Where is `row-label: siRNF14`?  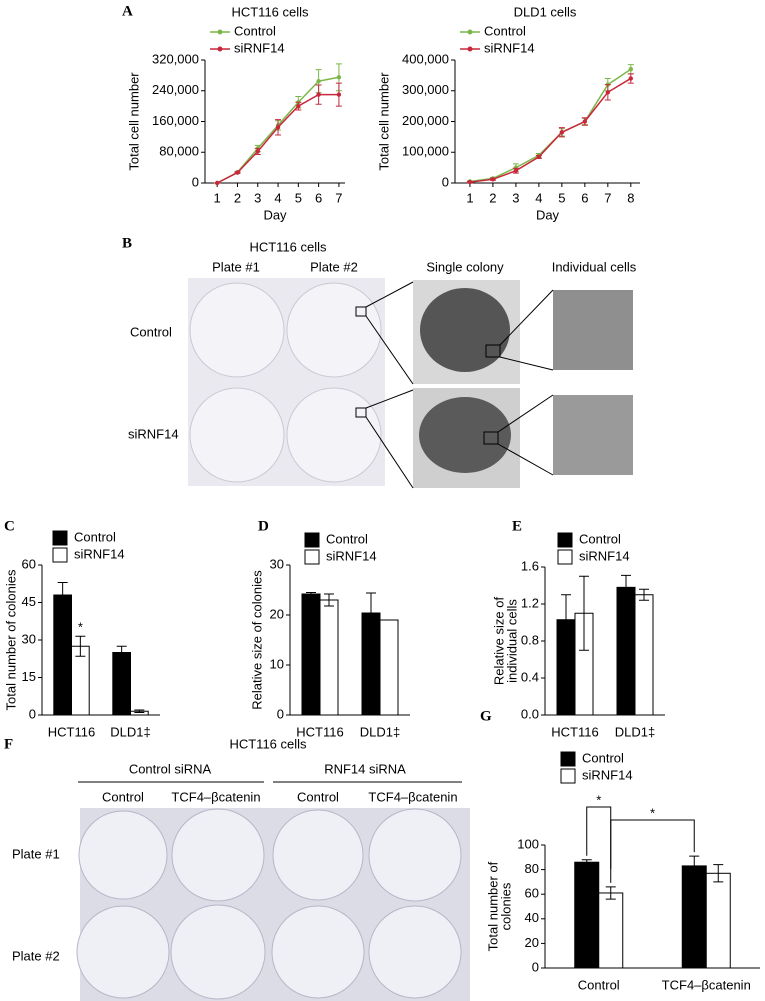 row-label: siRNF14 is located at coordinates (153, 433).